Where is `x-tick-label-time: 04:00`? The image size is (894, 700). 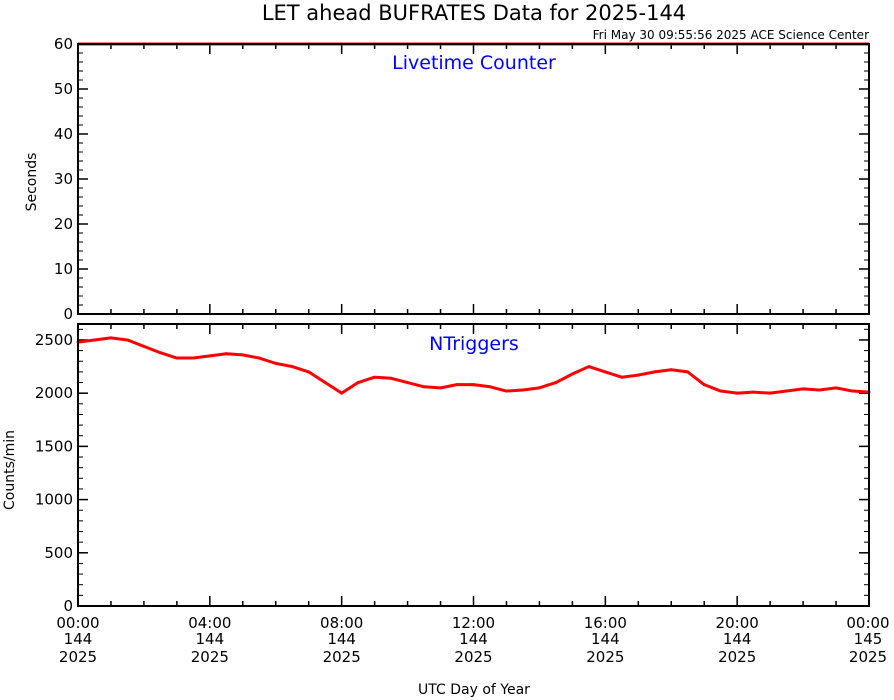
x-tick-label-time: 04:00 is located at coordinates (209, 623).